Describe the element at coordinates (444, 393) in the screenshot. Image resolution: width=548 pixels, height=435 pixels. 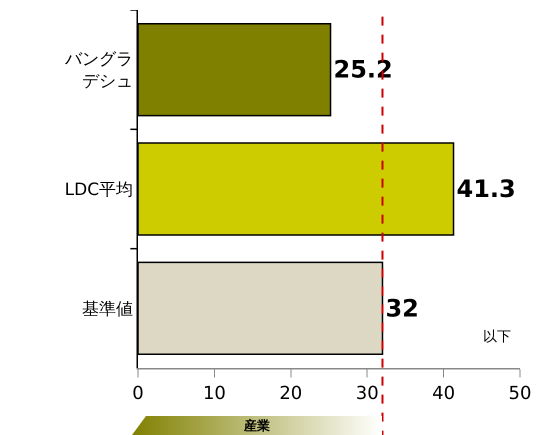
I see `x-tick-label: 40` at that location.